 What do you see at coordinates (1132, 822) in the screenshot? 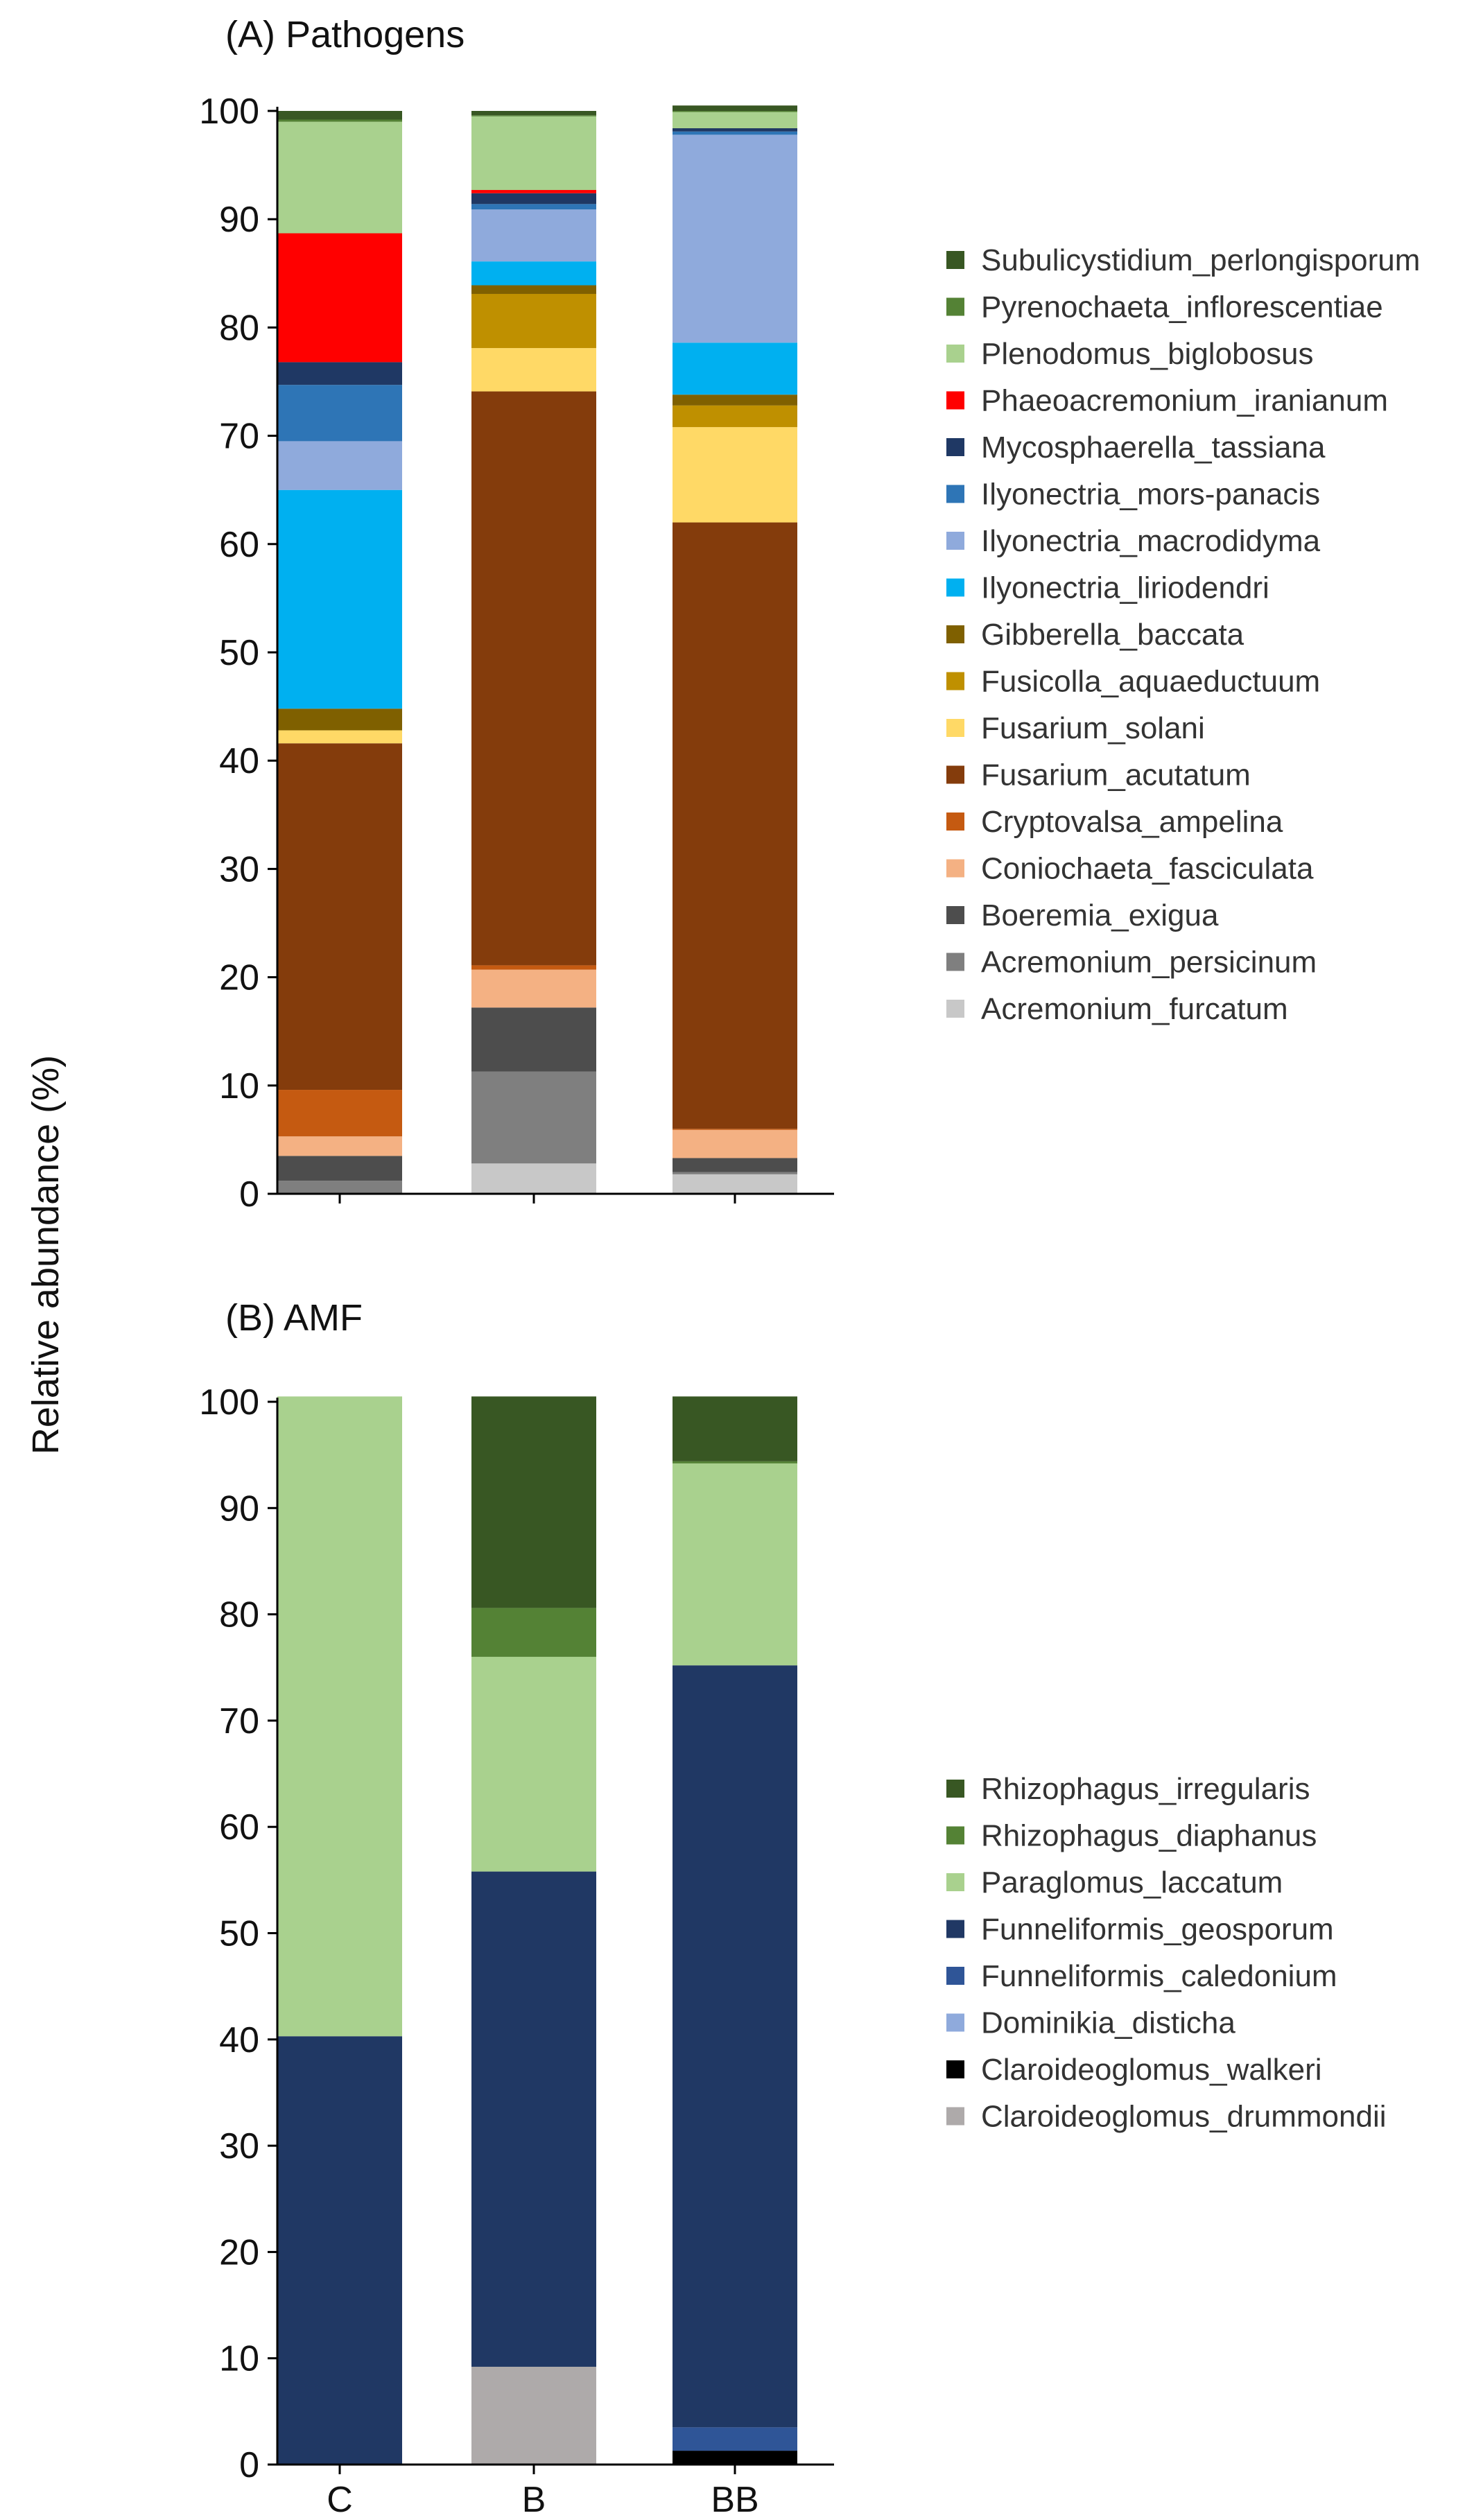
I see `legend-label-cryptovalsa-ampelina: Cryptovalsa_ampelina` at bounding box center [1132, 822].